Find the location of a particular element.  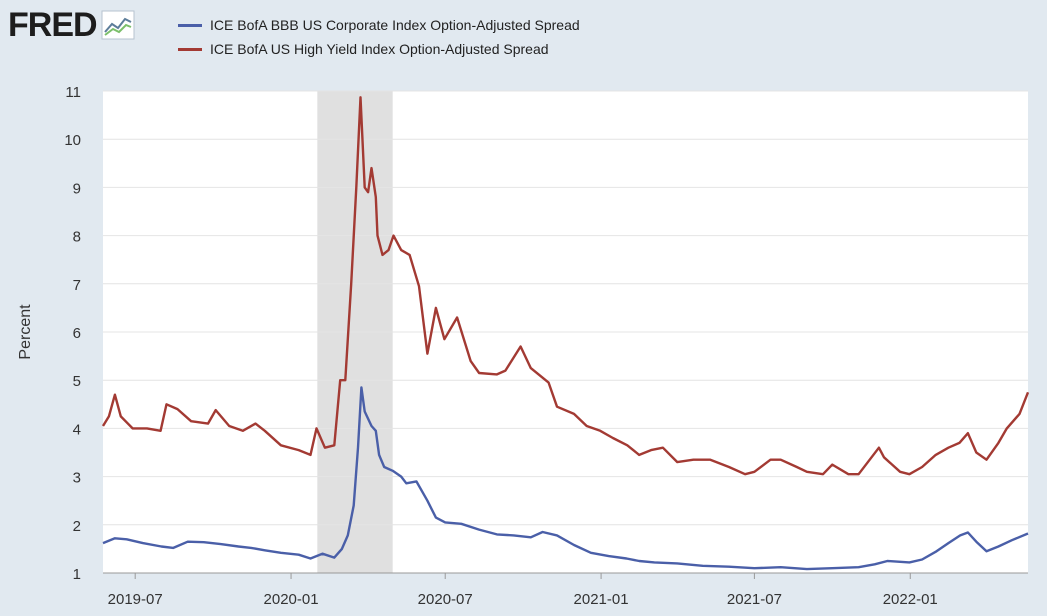

x-tick-label: 2022-01 is located at coordinates (910, 599).